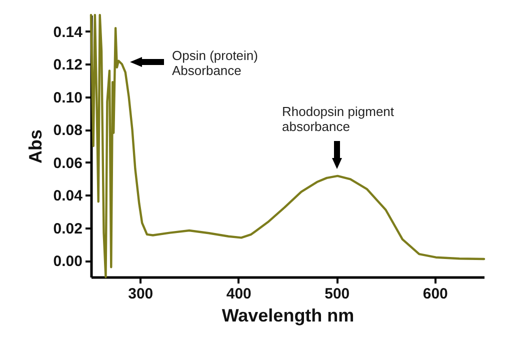  What do you see at coordinates (67, 65) in the screenshot?
I see `y-tick-label: 0.12` at bounding box center [67, 65].